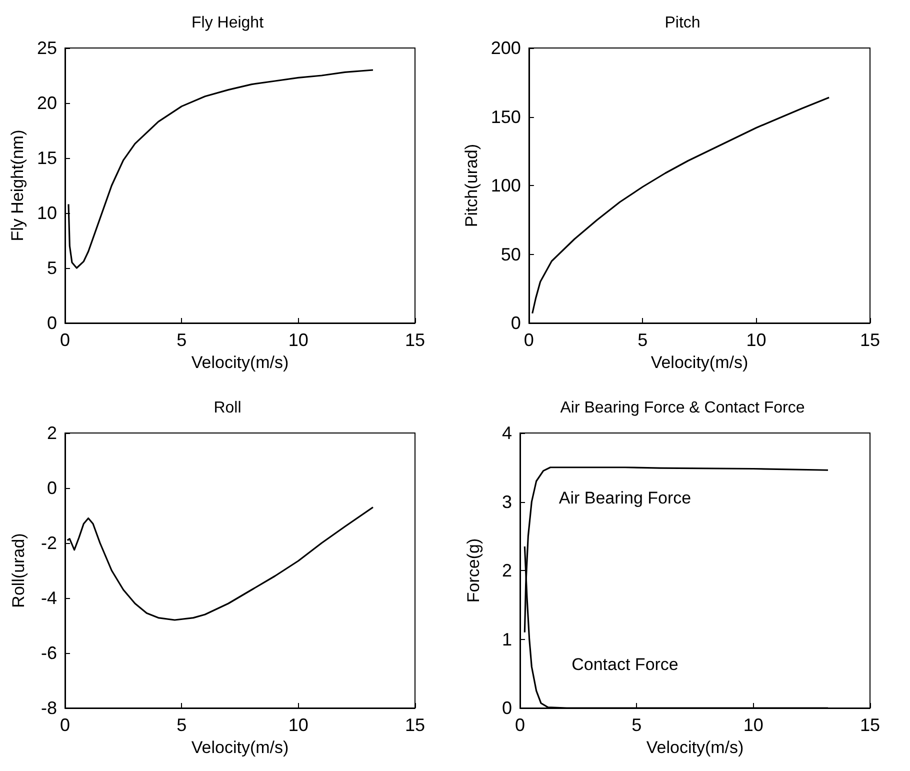 Image resolution: width=910 pixels, height=771 pixels. I want to click on y-tick-label: 4, so click(507, 433).